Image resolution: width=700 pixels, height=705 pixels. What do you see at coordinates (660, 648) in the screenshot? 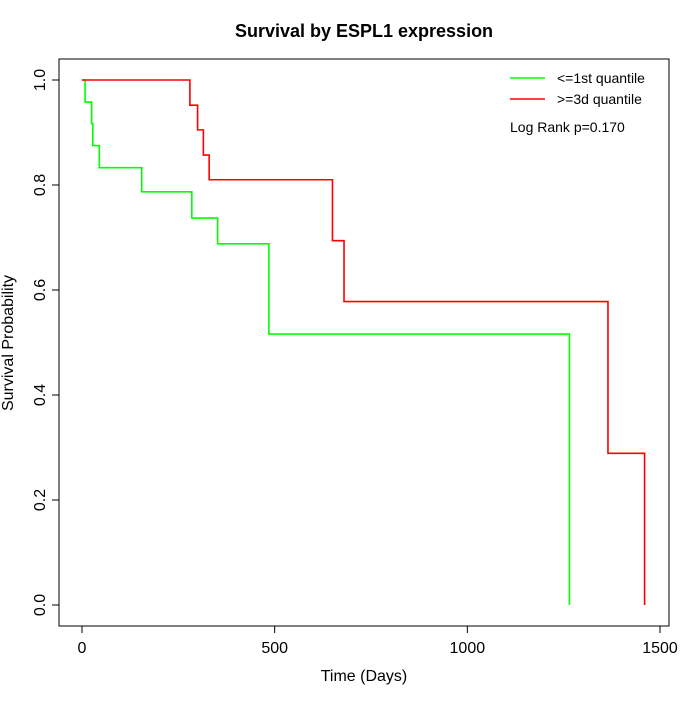
I see `x-tick-label: 1500` at bounding box center [660, 648].